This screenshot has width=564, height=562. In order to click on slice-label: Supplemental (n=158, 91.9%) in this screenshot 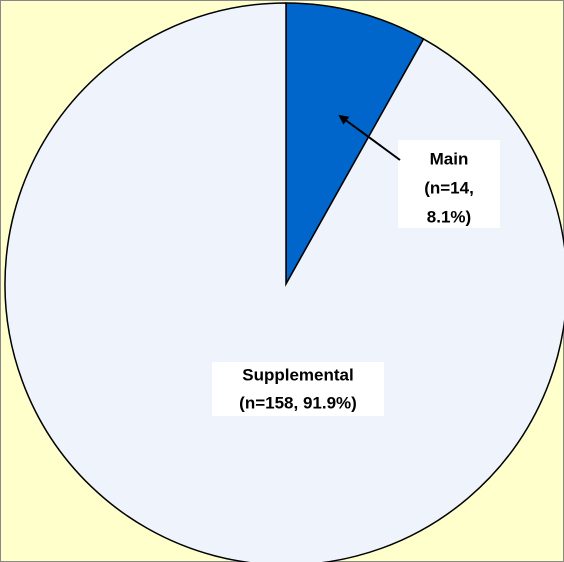, I will do `click(298, 388)`.